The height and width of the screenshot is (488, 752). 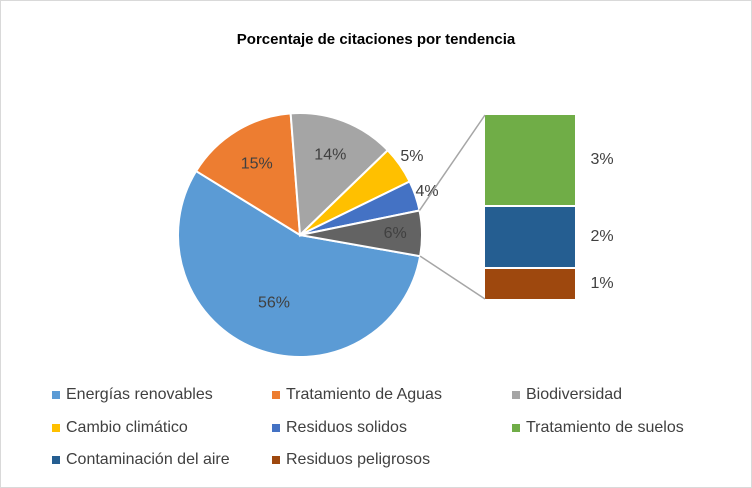 I want to click on legend-label: Tratamiento de Aguas, so click(x=364, y=394).